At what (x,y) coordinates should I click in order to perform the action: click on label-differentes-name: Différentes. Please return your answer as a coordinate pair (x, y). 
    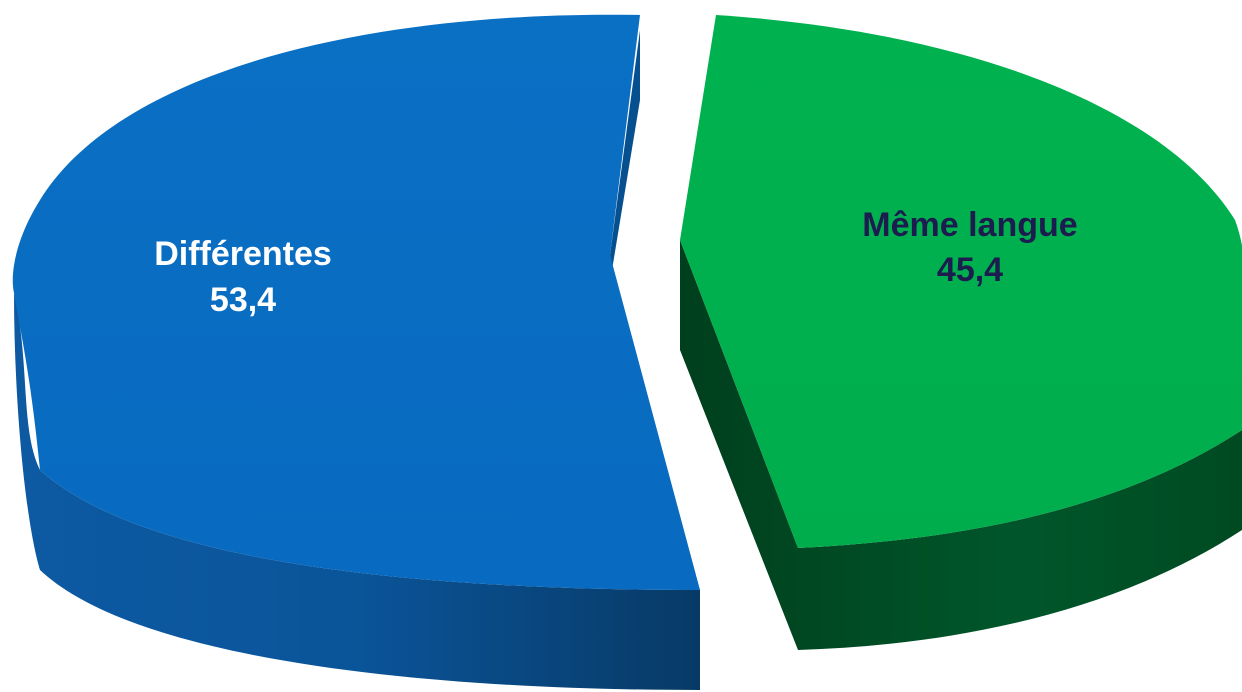
    Looking at the image, I should click on (243, 254).